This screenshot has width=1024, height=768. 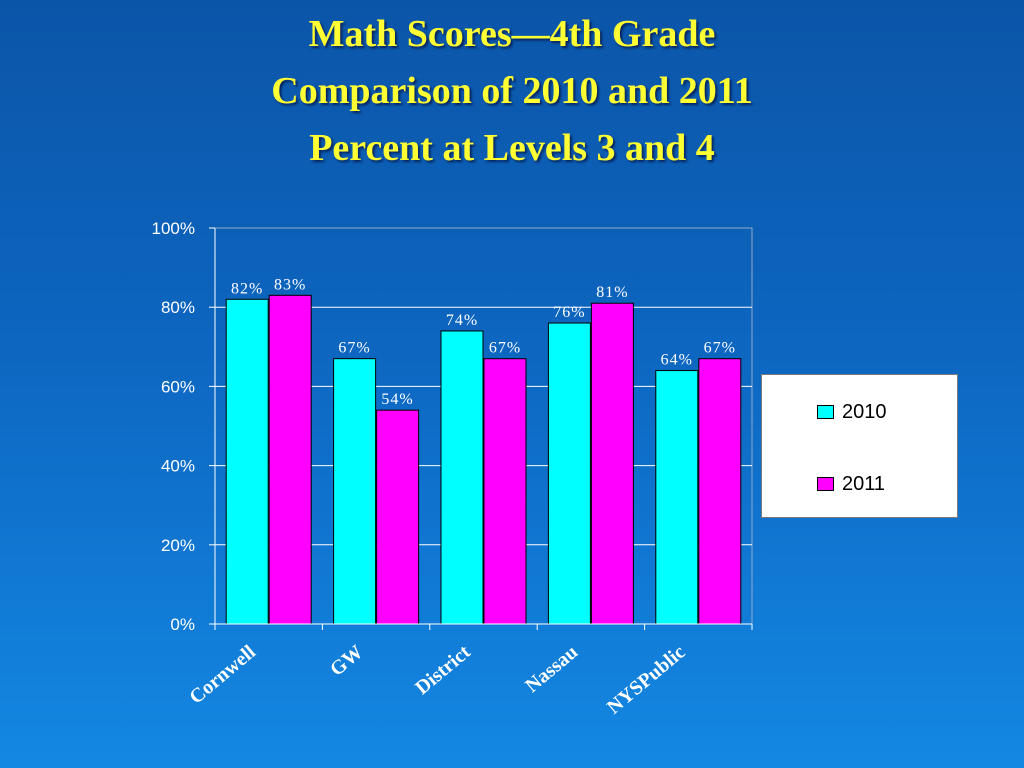 I want to click on bar-2011-nassau, so click(x=612, y=463).